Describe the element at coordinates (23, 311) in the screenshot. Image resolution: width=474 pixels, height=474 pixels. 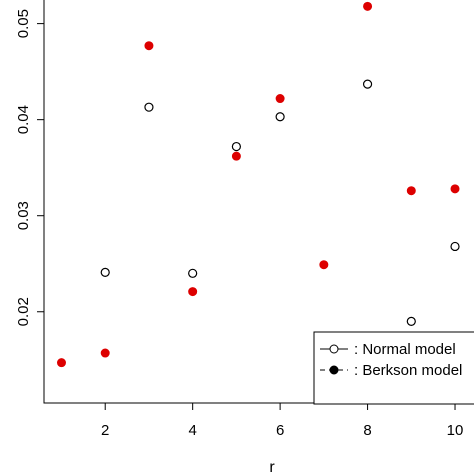
I see `y-tick-label: 0.02` at that location.